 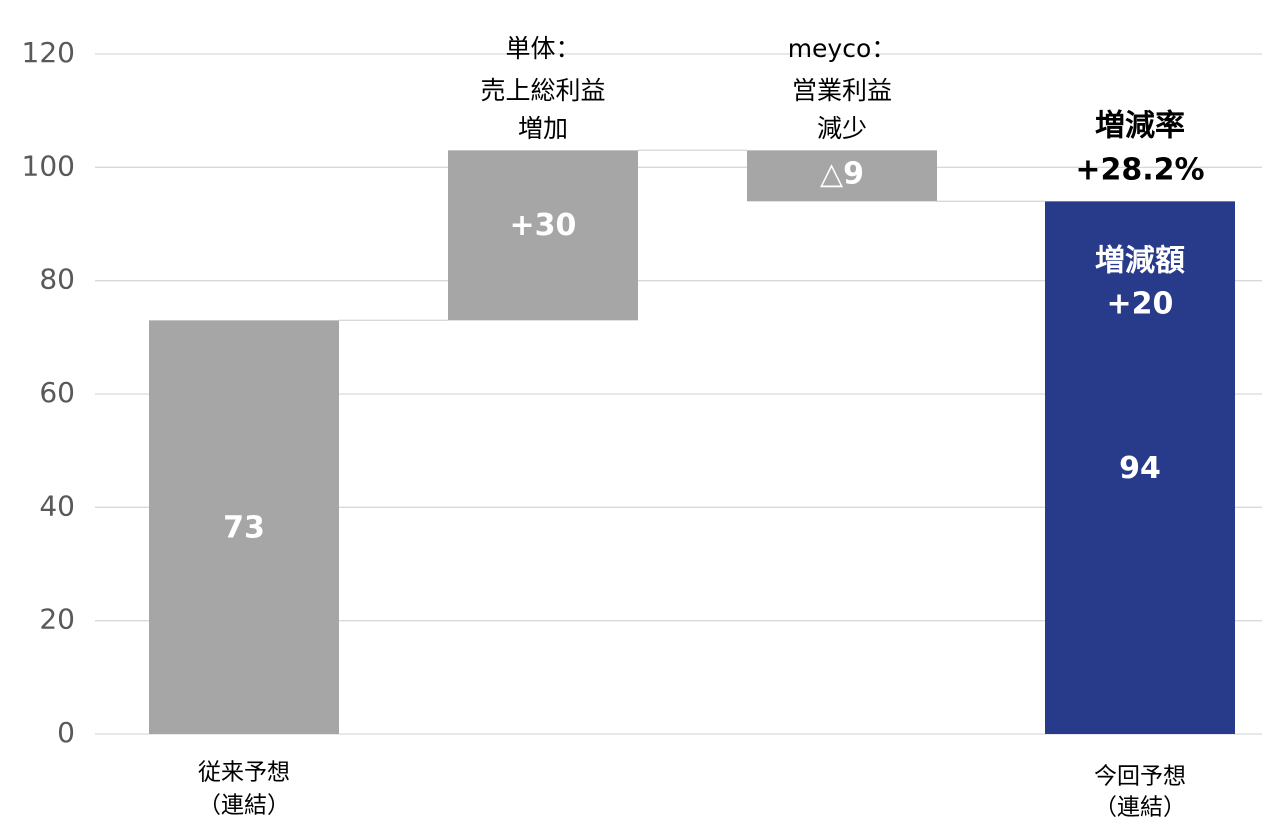 I want to click on category-label-1-line-2: （連結）, so click(x=244, y=806).